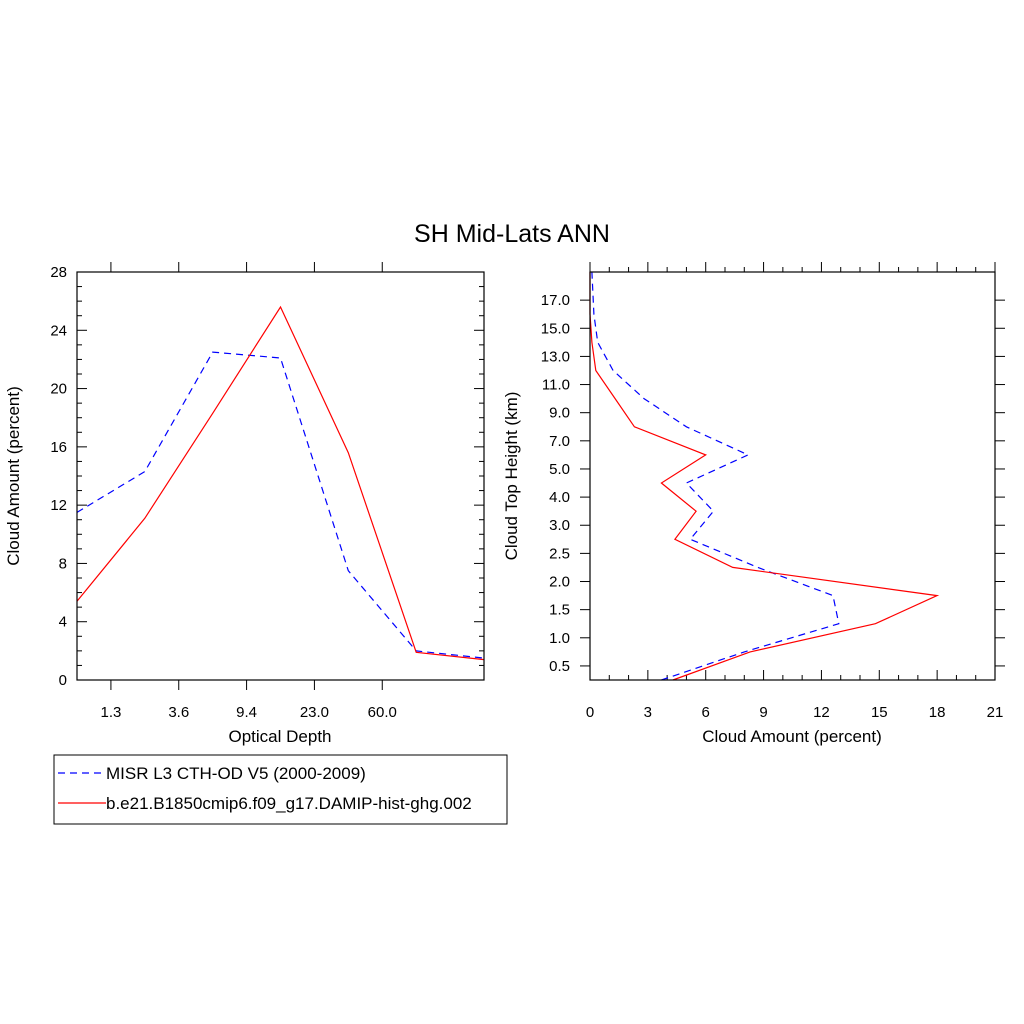 This screenshot has height=1024, width=1024. What do you see at coordinates (58, 330) in the screenshot?
I see `left-y-tick-label: 24` at bounding box center [58, 330].